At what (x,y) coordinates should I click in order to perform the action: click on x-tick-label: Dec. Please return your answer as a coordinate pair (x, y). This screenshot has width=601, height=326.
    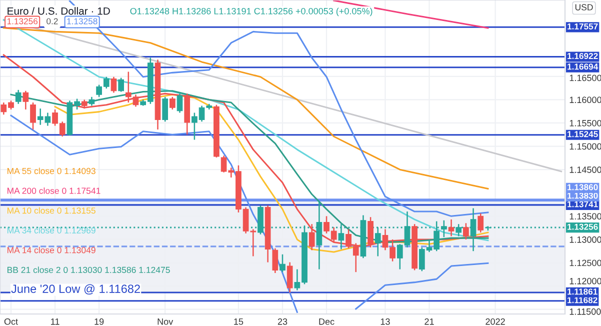
    Looking at the image, I should click on (326, 321).